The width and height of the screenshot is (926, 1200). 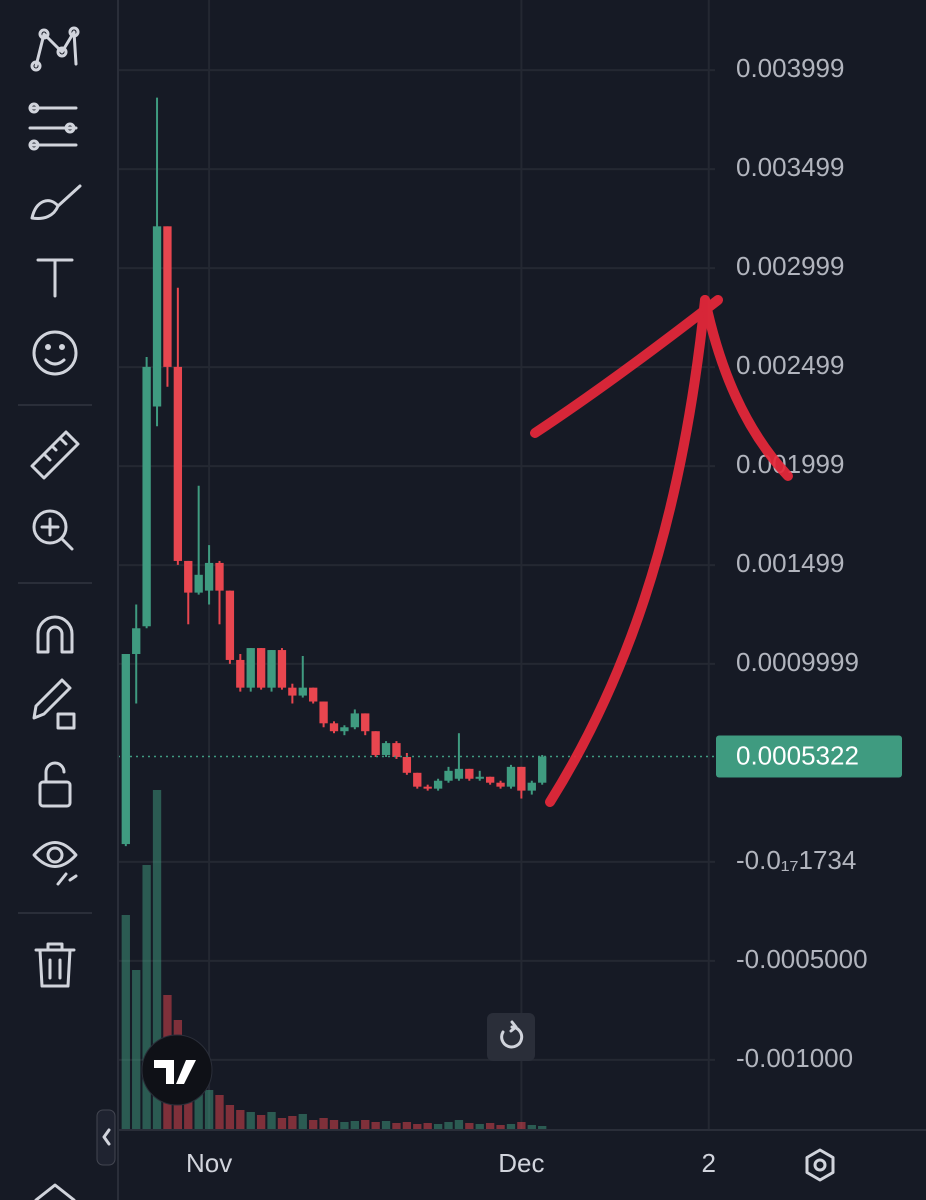 I want to click on delete-tool, so click(x=55, y=965).